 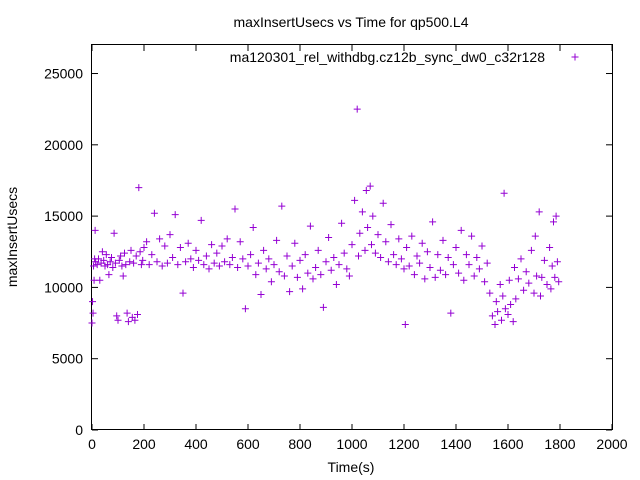 What do you see at coordinates (196, 444) in the screenshot?
I see `x-tick-label: 400` at bounding box center [196, 444].